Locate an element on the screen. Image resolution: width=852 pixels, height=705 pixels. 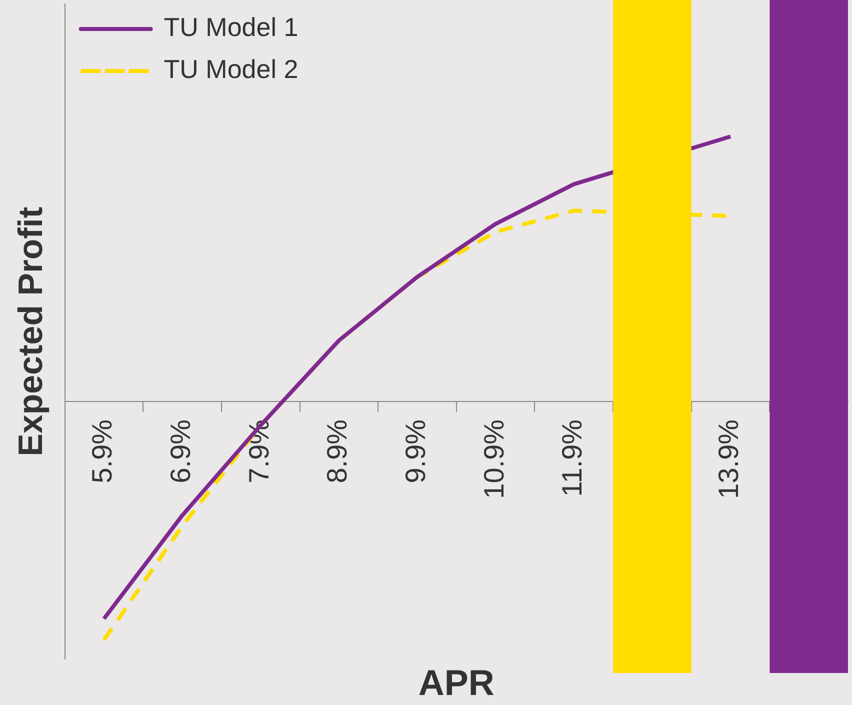
legend-label: TU Model 1 is located at coordinates (231, 27).